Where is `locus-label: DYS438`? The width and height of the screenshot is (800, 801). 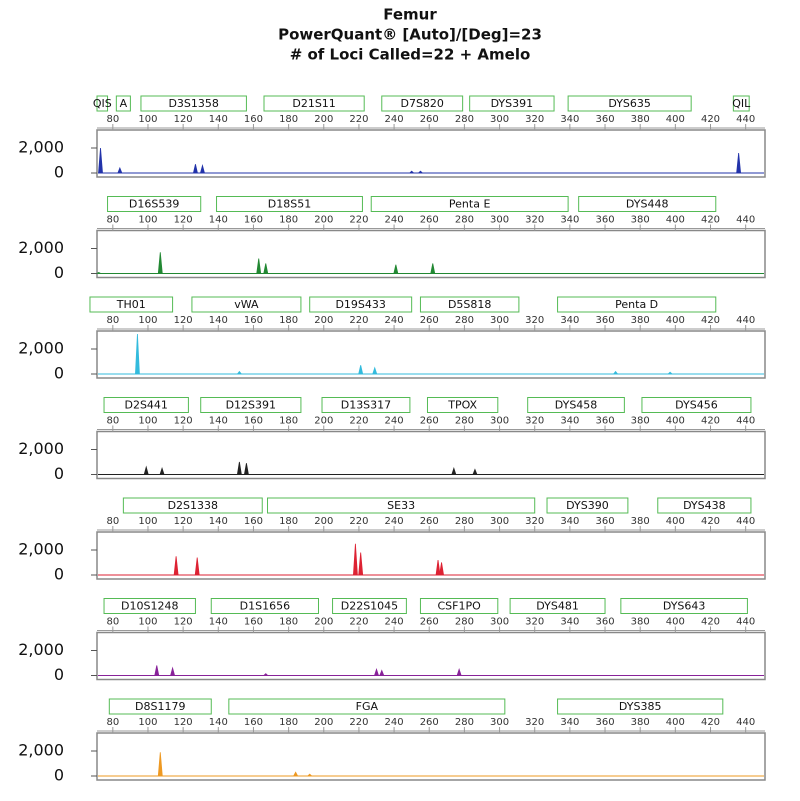
locus-label: DYS438 is located at coordinates (704, 505).